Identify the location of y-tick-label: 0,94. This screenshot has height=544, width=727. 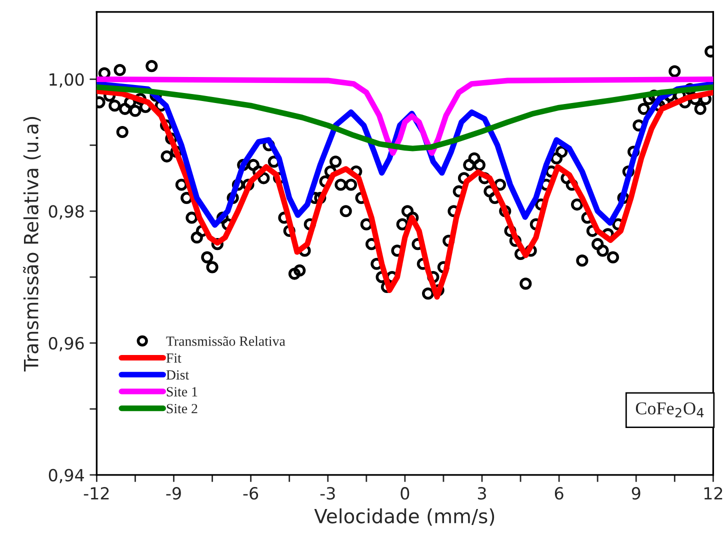
(66, 476).